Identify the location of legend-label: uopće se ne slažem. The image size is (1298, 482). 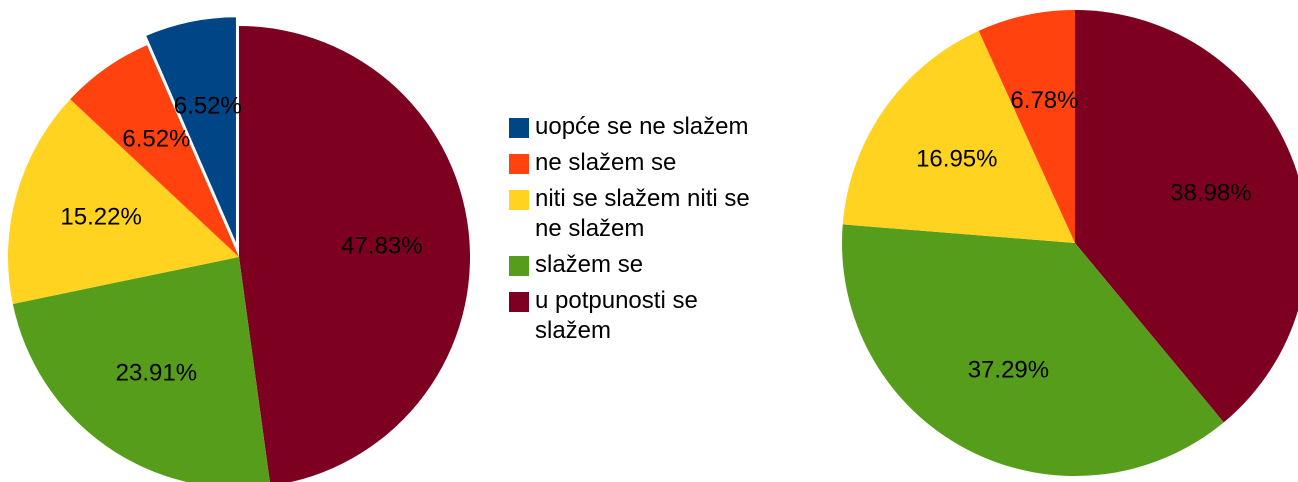
(642, 126).